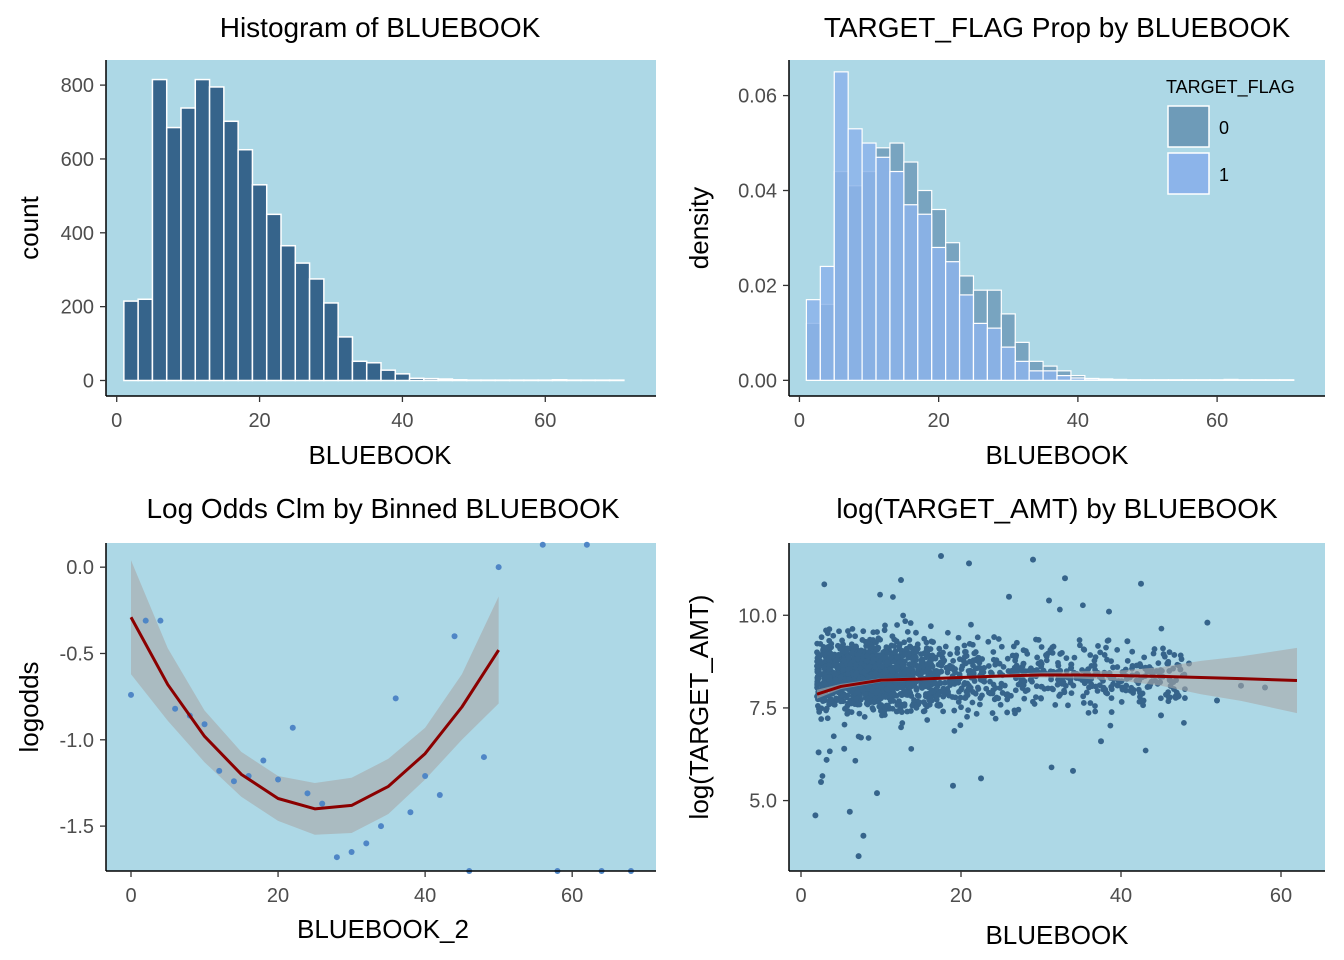  I want to click on y-tick-label: 0.0, so click(80, 568).